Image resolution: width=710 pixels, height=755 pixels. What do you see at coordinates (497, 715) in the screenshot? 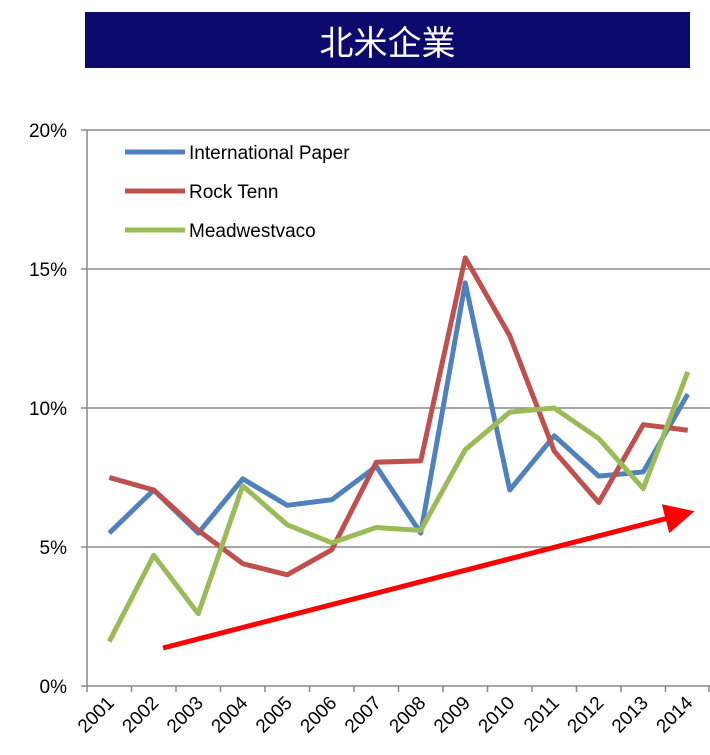
I see `x-tick-label: 2010` at bounding box center [497, 715].